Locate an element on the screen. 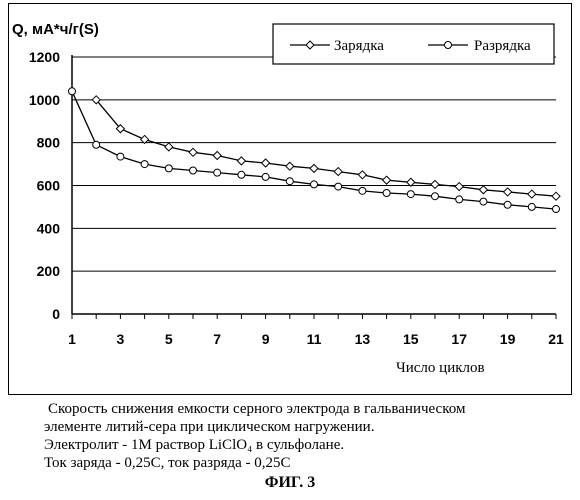  legend: Зарядка Разрядка is located at coordinates (413, 44).